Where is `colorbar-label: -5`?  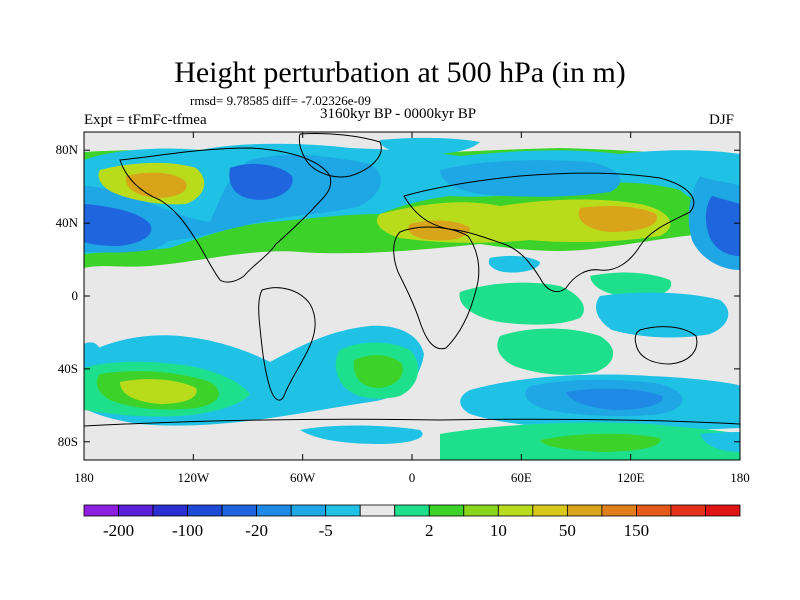 colorbar-label: -5 is located at coordinates (326, 530).